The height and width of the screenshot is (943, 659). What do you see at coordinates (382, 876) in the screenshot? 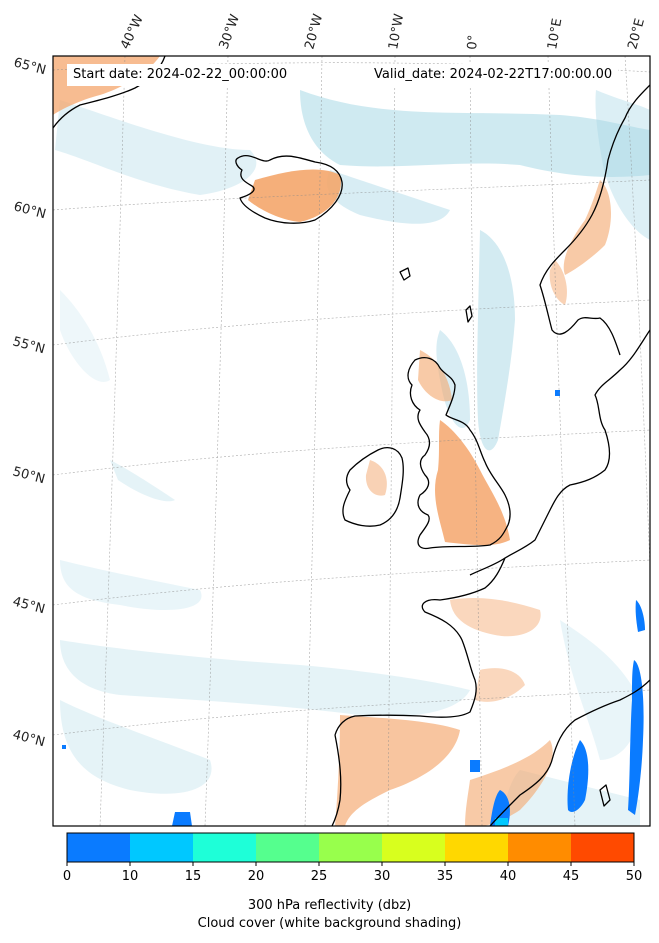
I see `colorbar-tick-label: 30` at bounding box center [382, 876].